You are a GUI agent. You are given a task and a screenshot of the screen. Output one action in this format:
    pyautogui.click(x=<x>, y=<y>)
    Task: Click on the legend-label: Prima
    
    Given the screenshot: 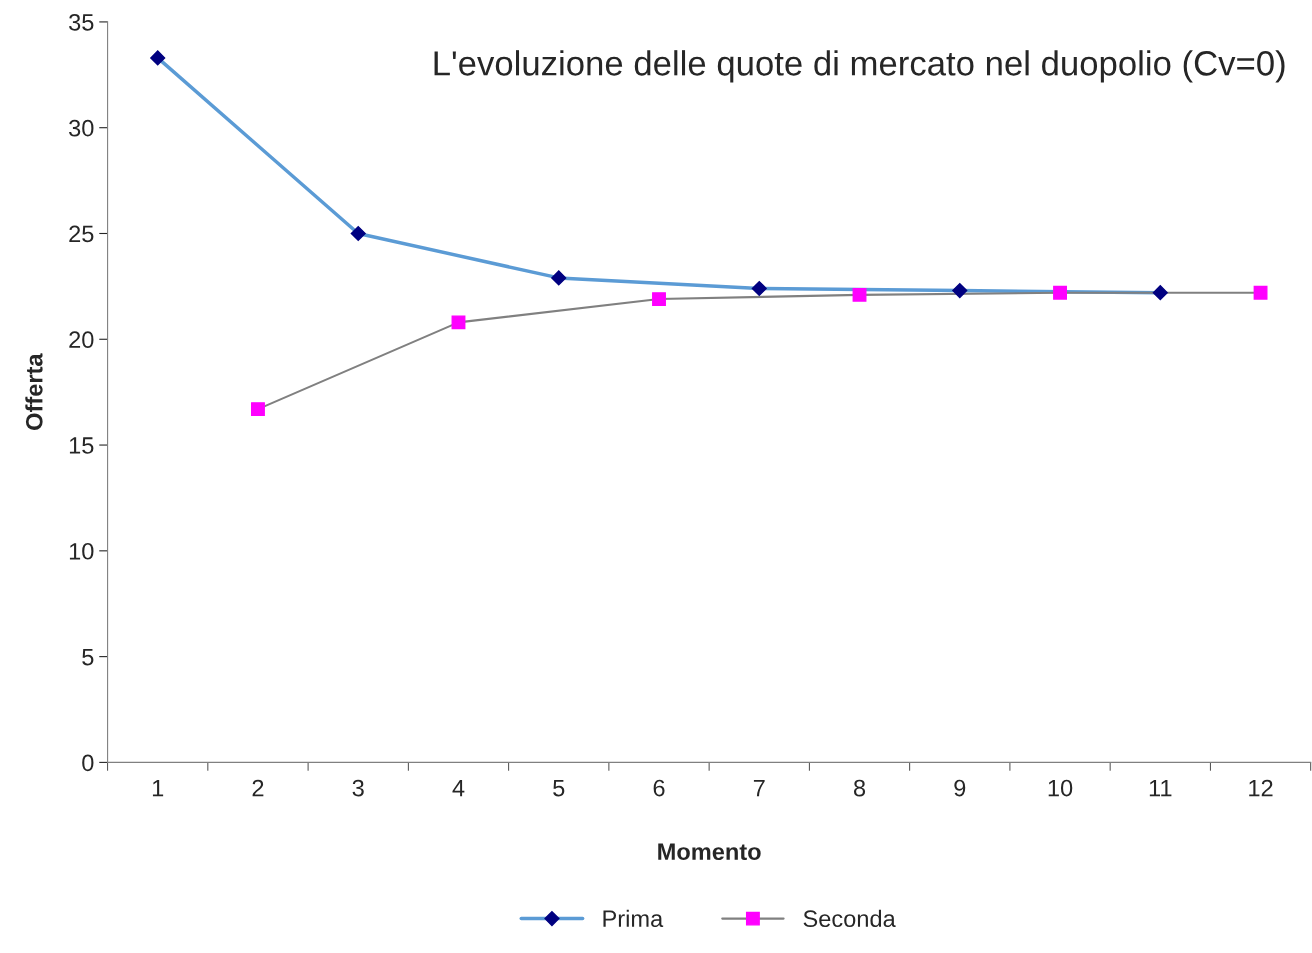 What is the action you would take?
    pyautogui.click(x=633, y=918)
    